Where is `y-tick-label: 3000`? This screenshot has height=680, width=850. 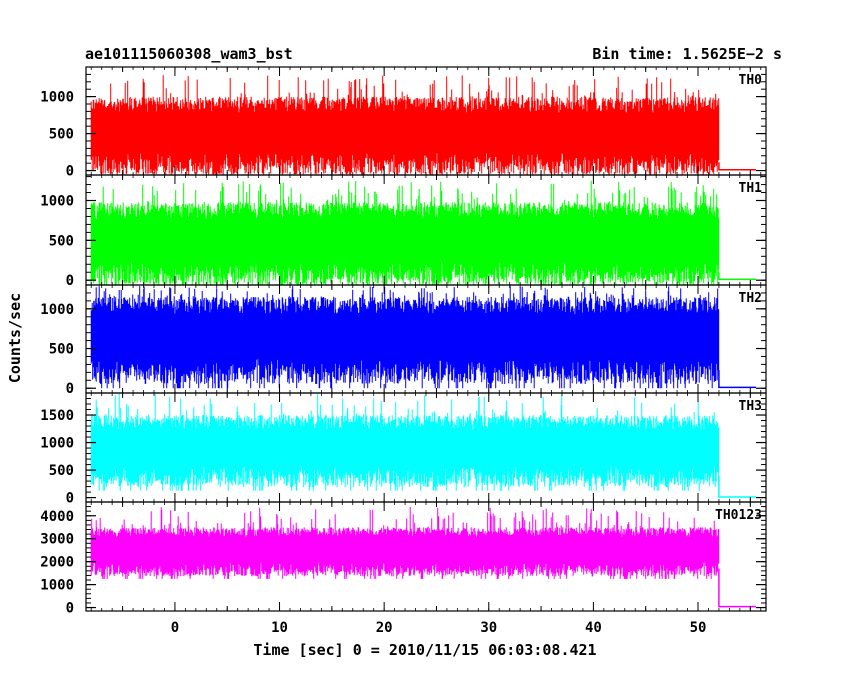
y-tick-label: 3000 is located at coordinates (57, 540).